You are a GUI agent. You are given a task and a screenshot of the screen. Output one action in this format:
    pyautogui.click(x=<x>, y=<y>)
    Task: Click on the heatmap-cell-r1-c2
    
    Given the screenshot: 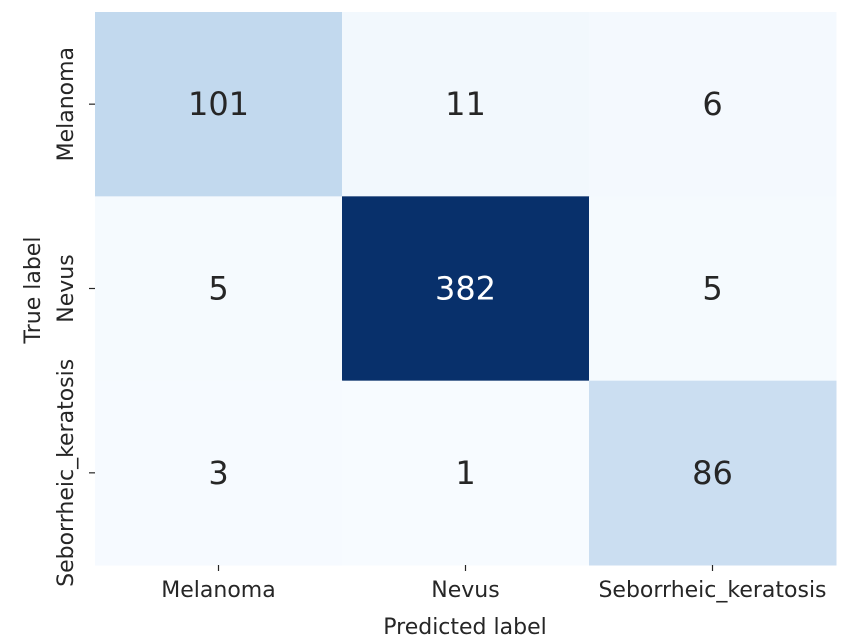 What is the action you would take?
    pyautogui.click(x=713, y=289)
    